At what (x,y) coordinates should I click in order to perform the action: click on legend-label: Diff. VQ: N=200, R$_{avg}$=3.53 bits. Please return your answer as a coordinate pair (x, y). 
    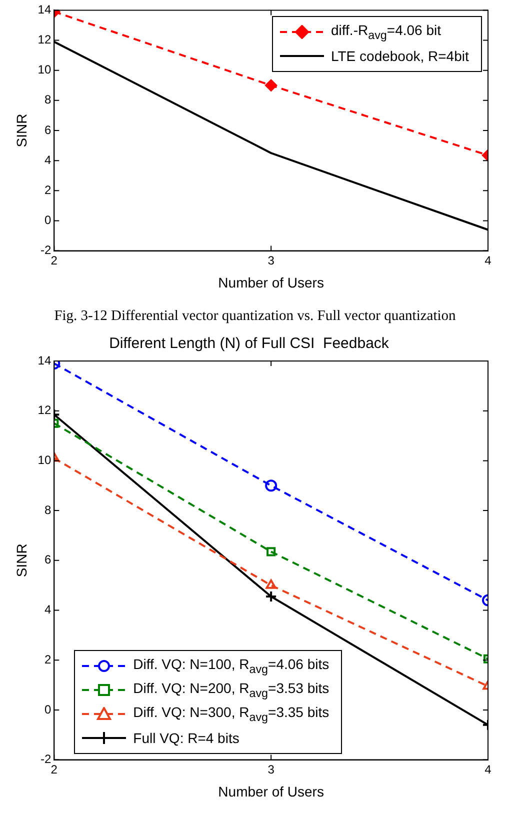
    Looking at the image, I should click on (231, 690).